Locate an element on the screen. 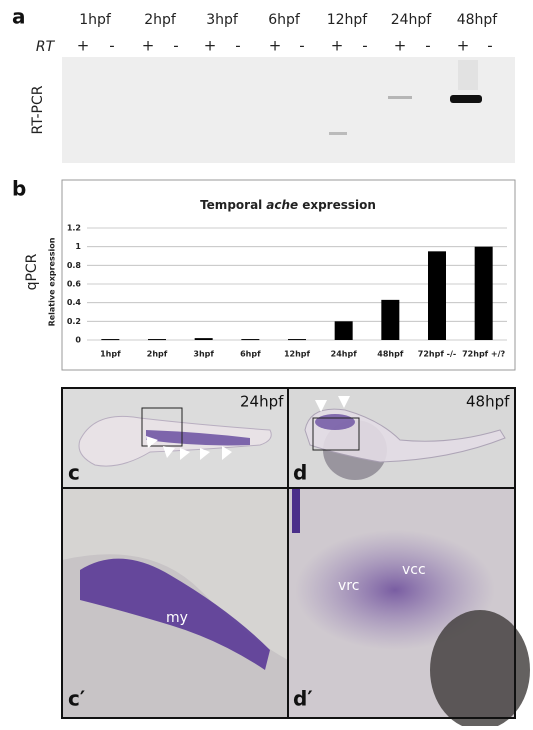  y-tick-label: 0.6 is located at coordinates (74, 284).